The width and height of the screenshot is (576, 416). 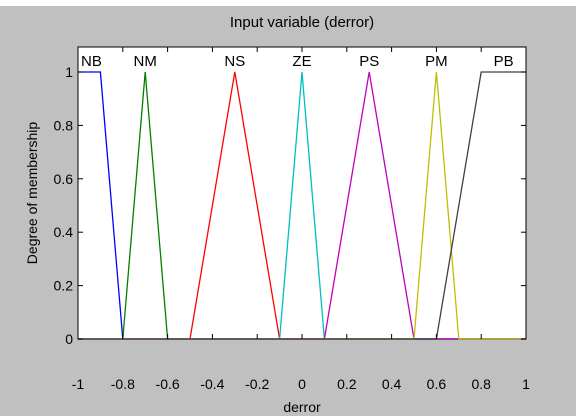 What do you see at coordinates (64, 125) in the screenshot?
I see `y-tick-label: 0.8` at bounding box center [64, 125].